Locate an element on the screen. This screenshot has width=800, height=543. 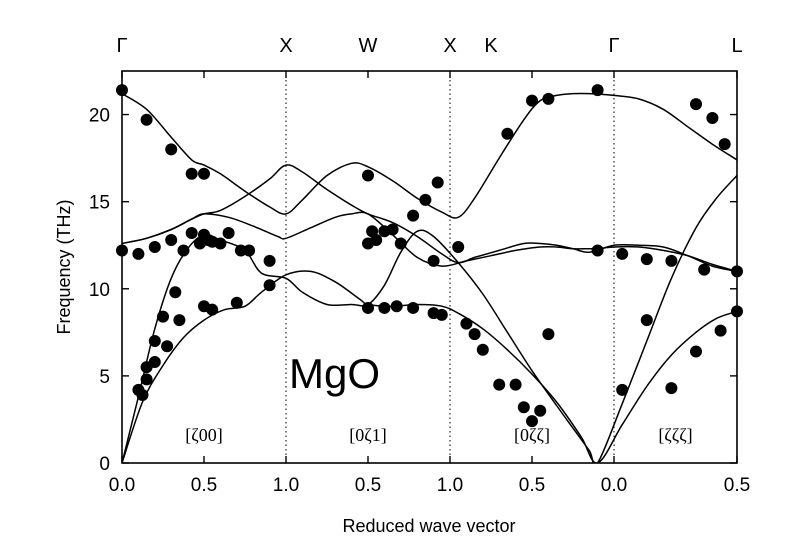
x-tick-label-3: 0.5 is located at coordinates (368, 485).